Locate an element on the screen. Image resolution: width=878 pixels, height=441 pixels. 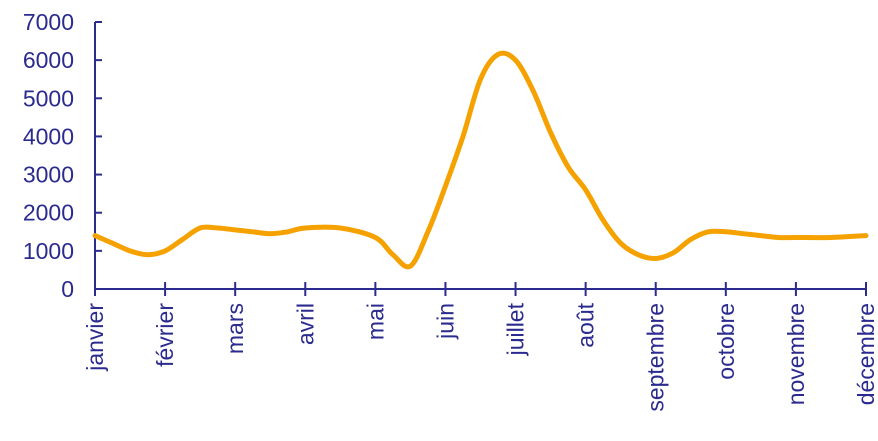
x-tick-label: juin is located at coordinates (445, 321).